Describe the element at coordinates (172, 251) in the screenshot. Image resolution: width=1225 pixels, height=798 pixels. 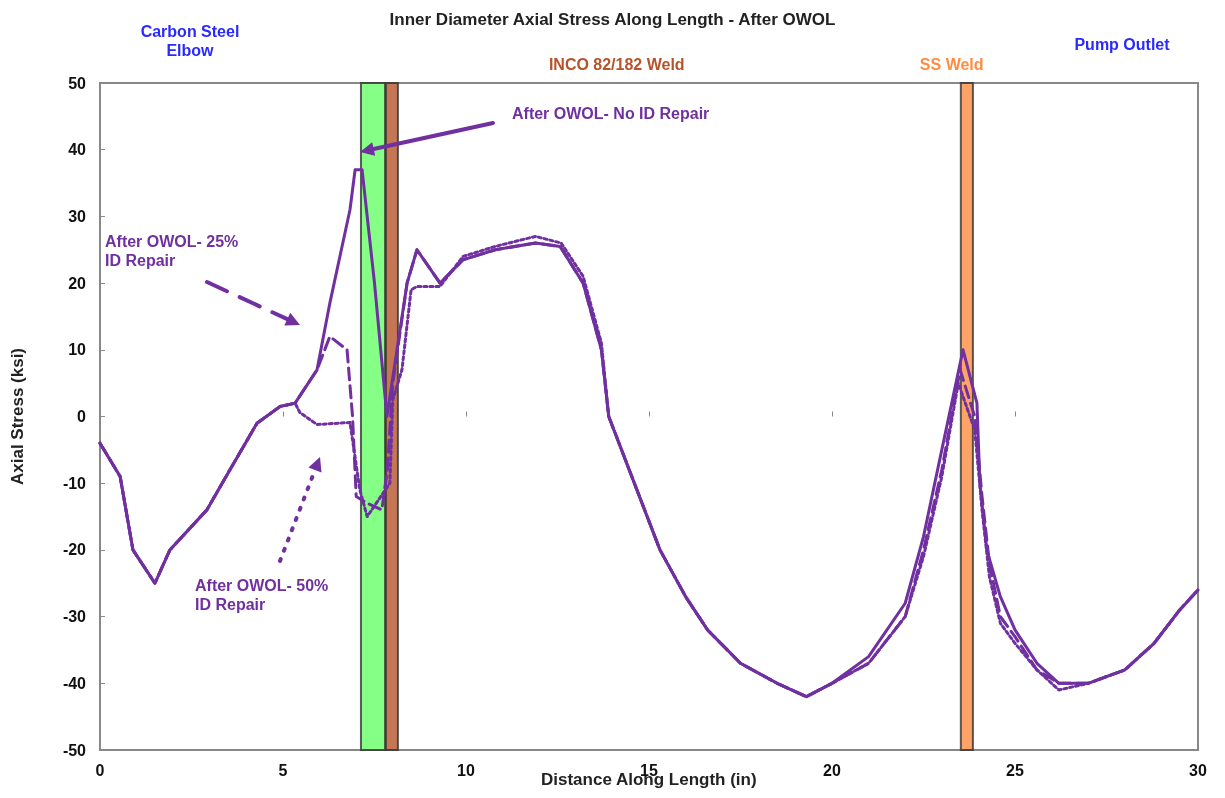
I see `annotation: After OWOL- 25% ID Repair` at that location.